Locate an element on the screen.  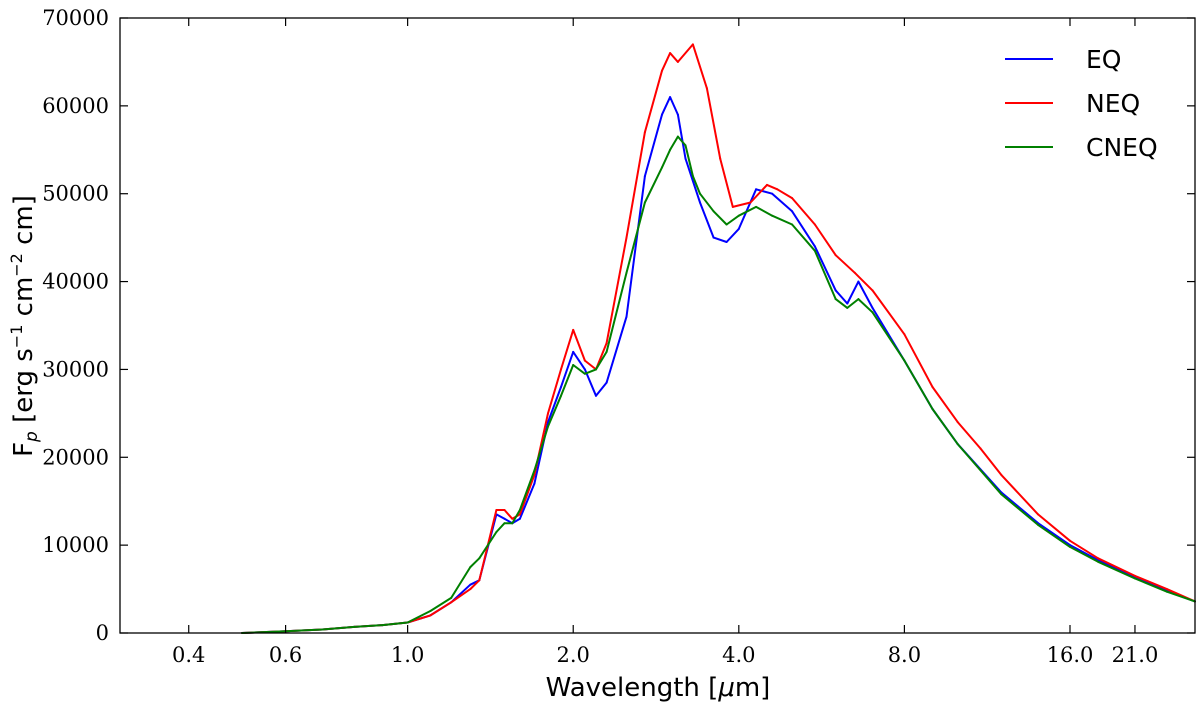
x-tick-label: 4.0 is located at coordinates (738, 655).